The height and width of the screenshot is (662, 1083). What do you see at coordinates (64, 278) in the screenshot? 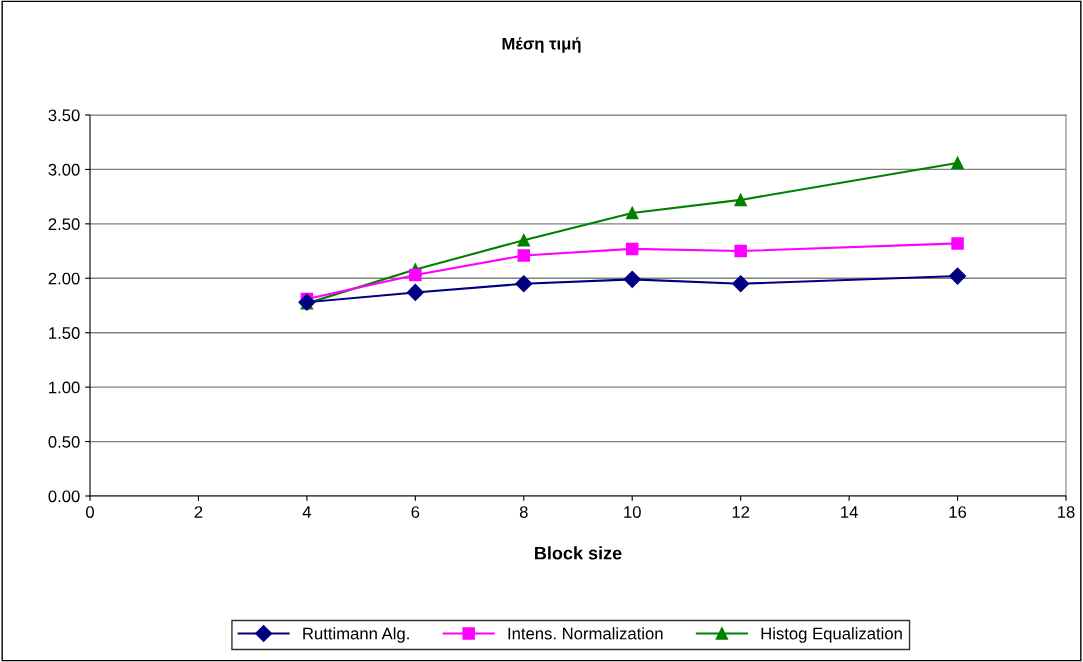
I see `y-tick-label: 2.00` at bounding box center [64, 278].